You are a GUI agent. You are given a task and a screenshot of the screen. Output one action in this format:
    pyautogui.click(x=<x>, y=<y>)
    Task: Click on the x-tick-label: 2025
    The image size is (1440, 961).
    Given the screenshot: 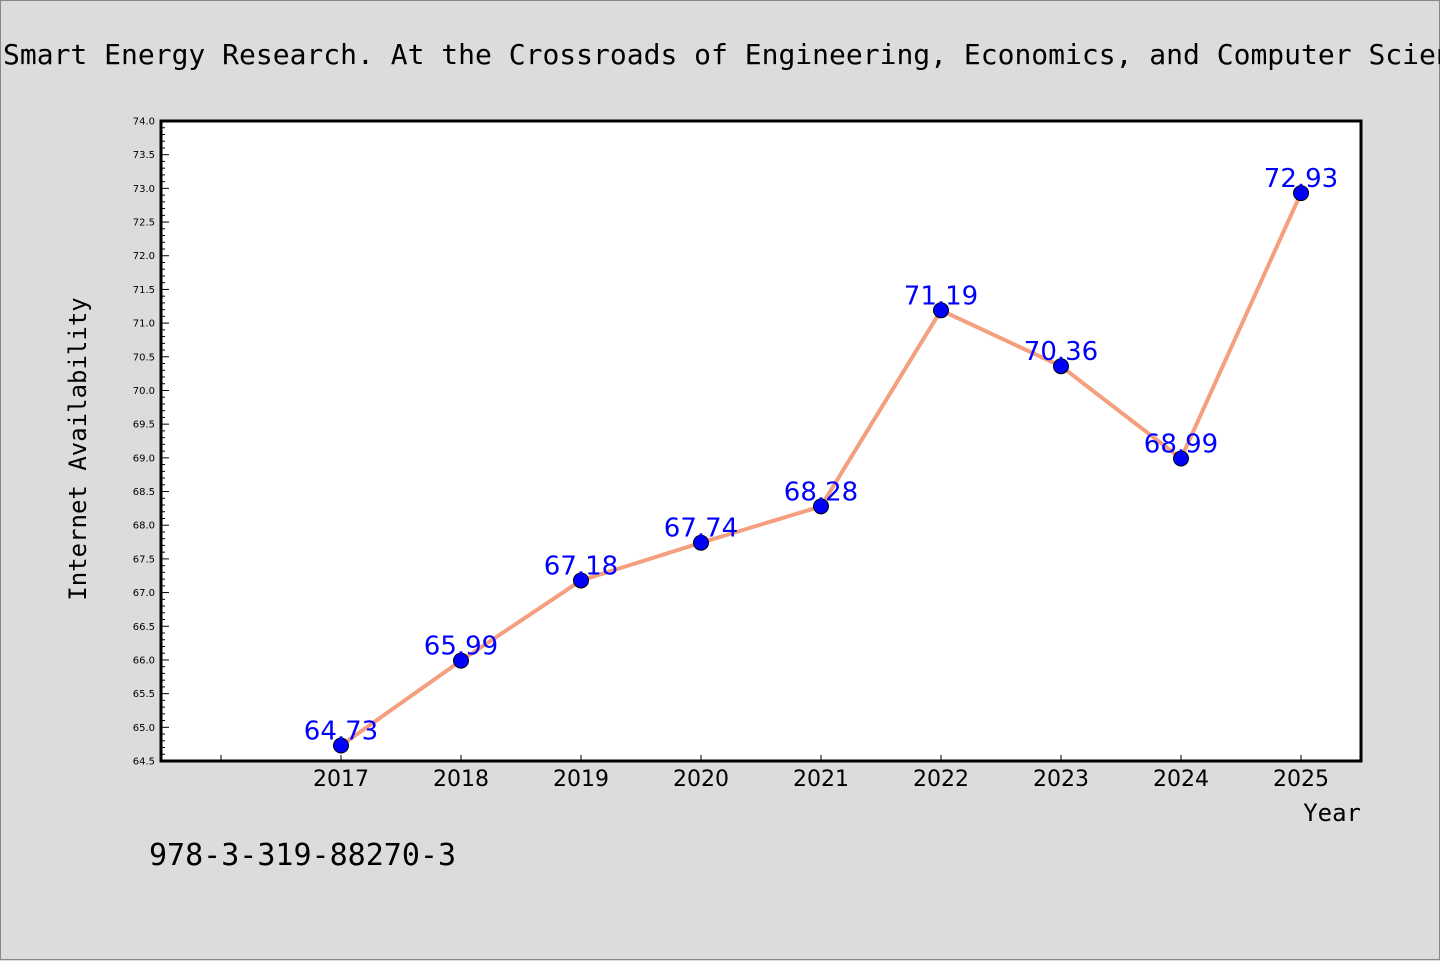 What is the action you would take?
    pyautogui.click(x=1301, y=779)
    